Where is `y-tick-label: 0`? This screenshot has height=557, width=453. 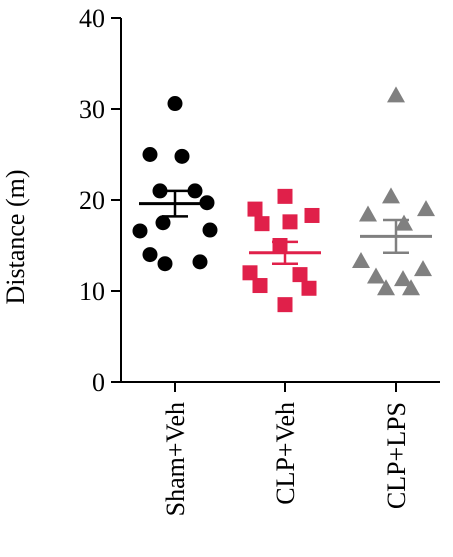 y-tick-label: 0 is located at coordinates (98, 382).